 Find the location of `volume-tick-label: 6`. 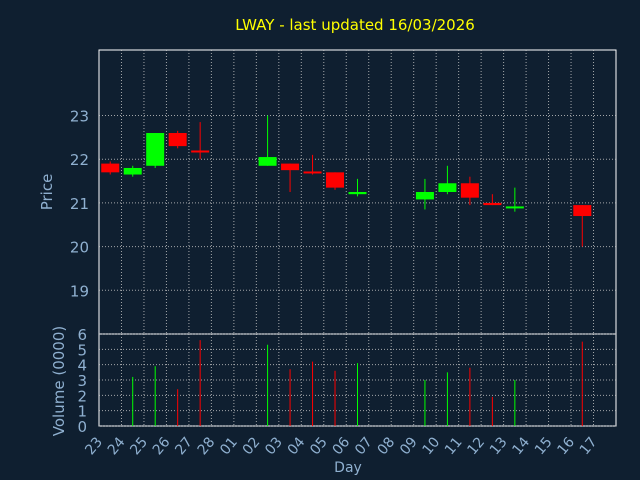

volume-tick-label: 6 is located at coordinates (82, 335).